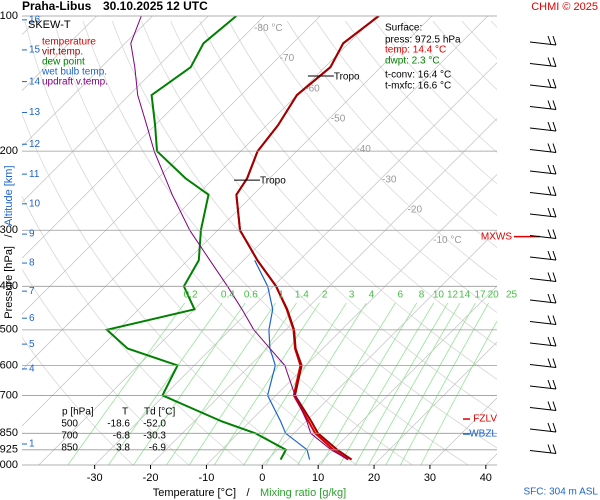 The image size is (600, 500). What do you see at coordinates (35, 144) in the screenshot?
I see `altitude-tick-label: 12` at bounding box center [35, 144].